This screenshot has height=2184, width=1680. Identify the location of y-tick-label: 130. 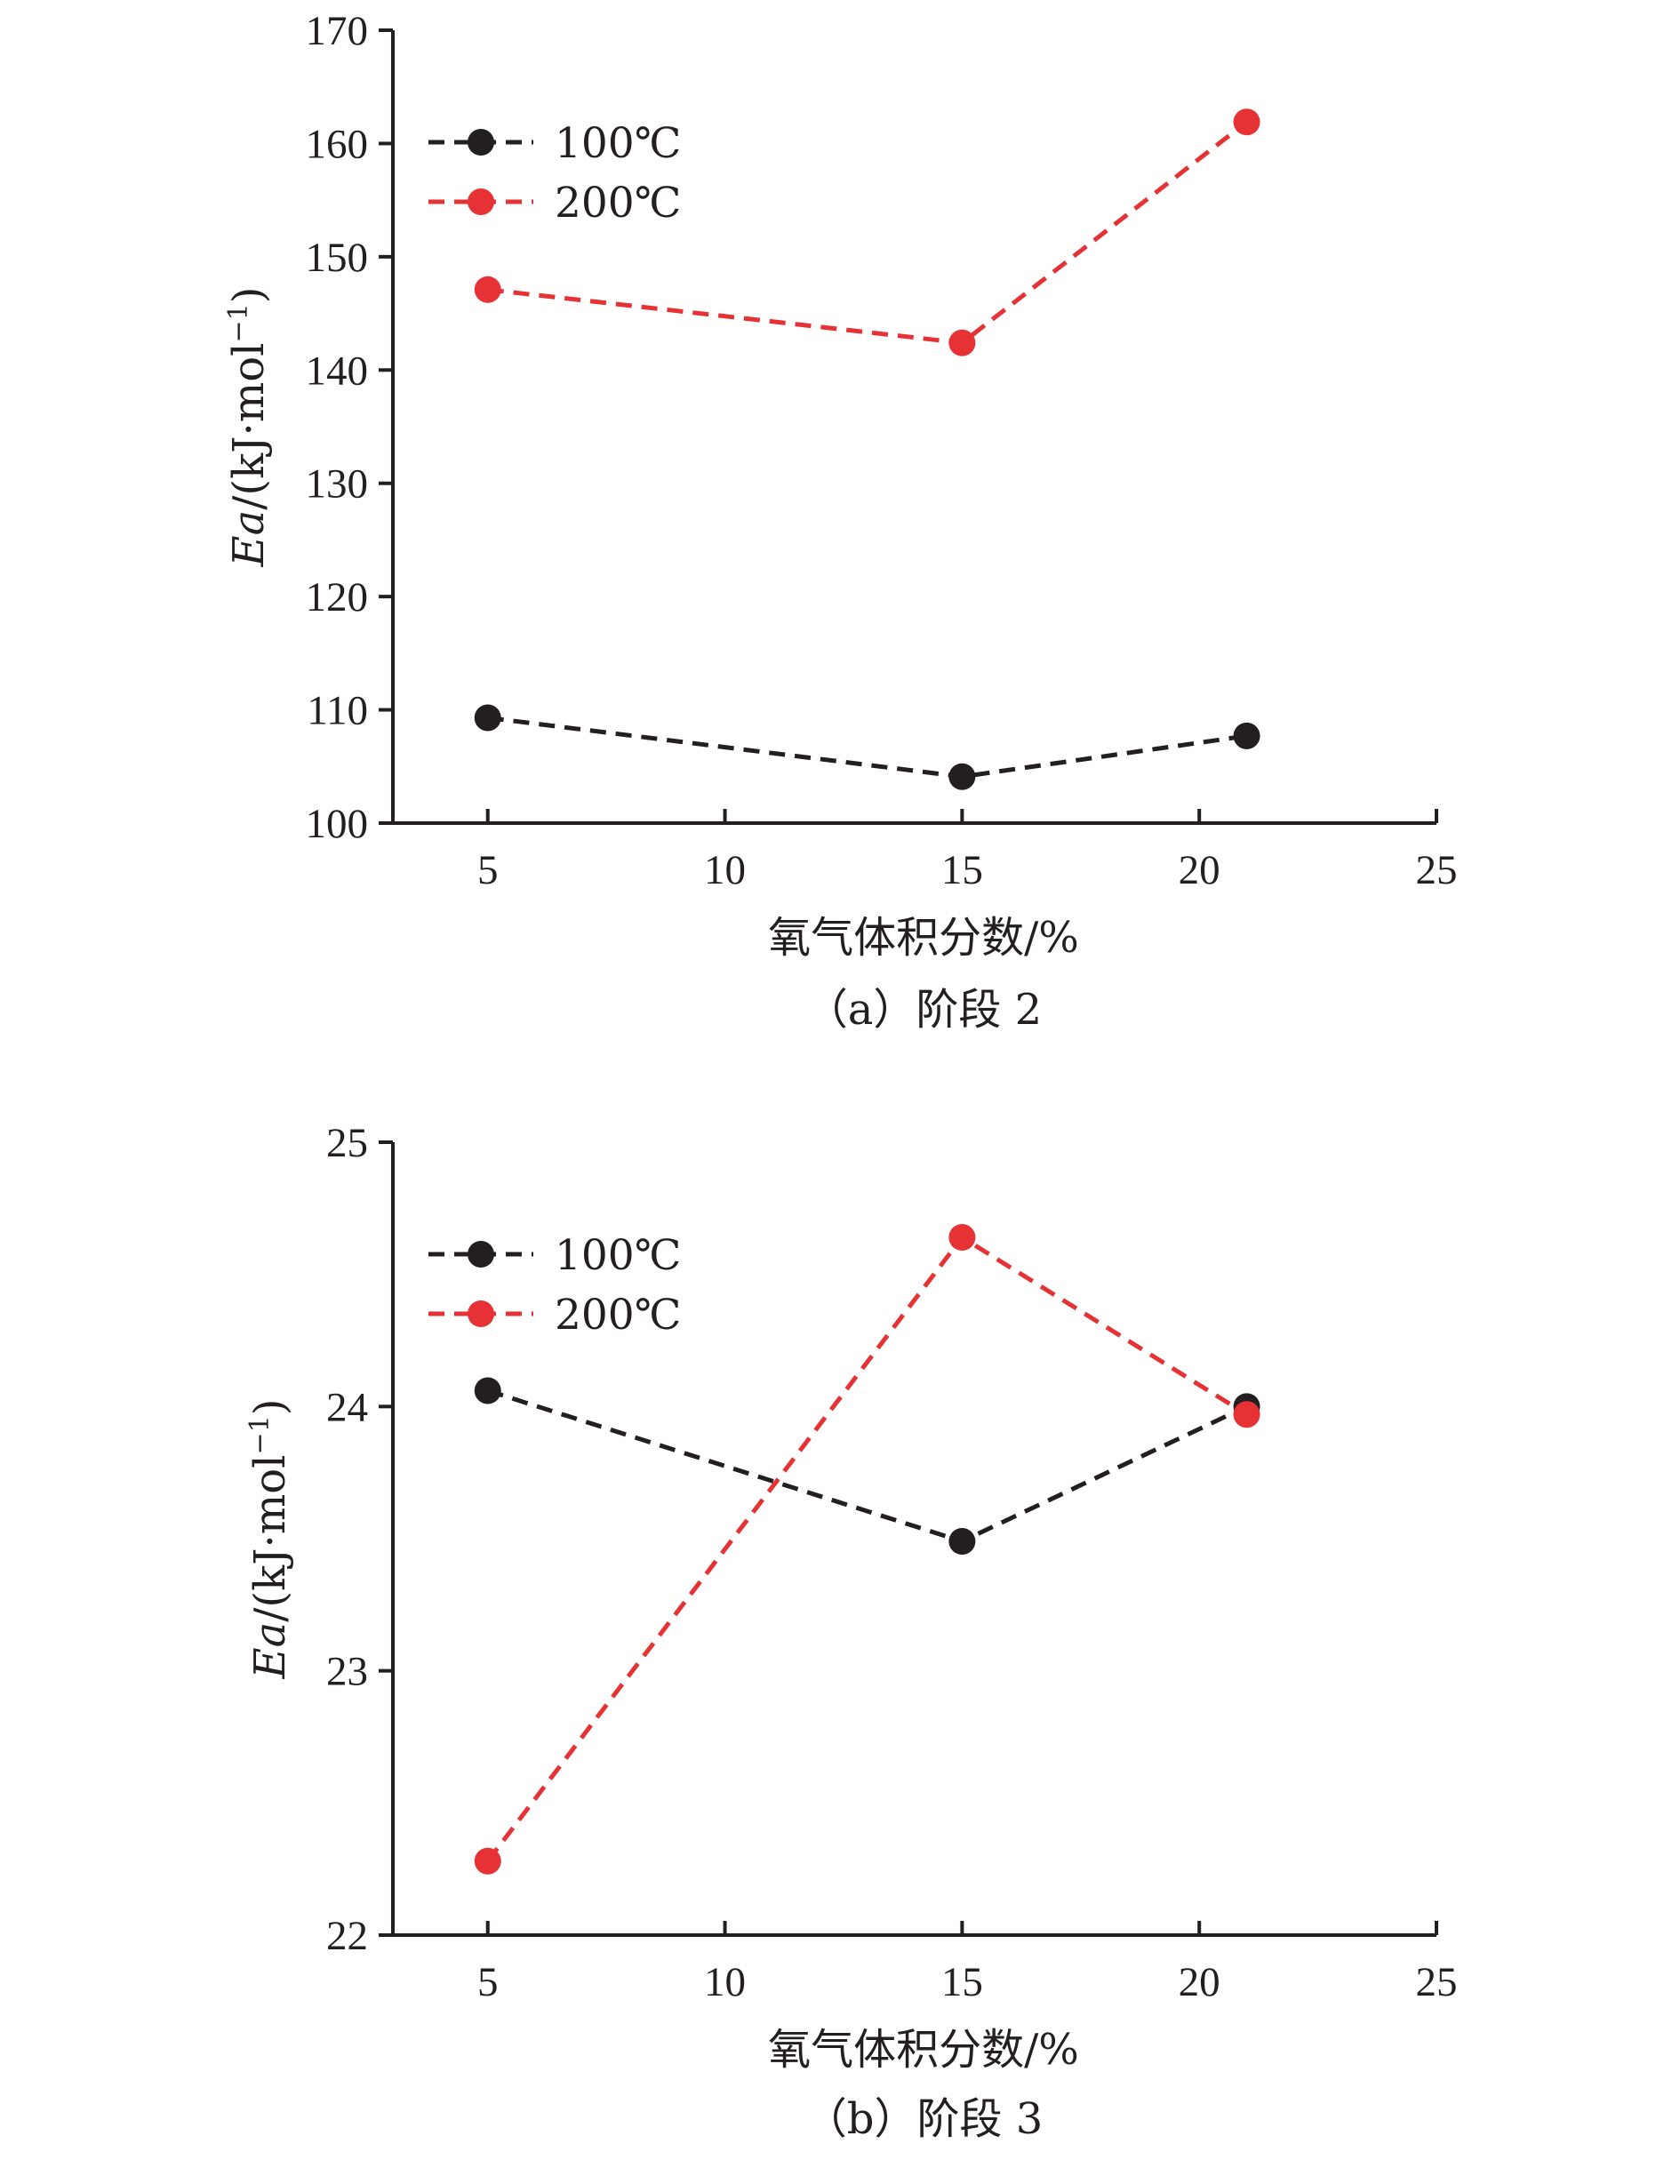
(337, 484).